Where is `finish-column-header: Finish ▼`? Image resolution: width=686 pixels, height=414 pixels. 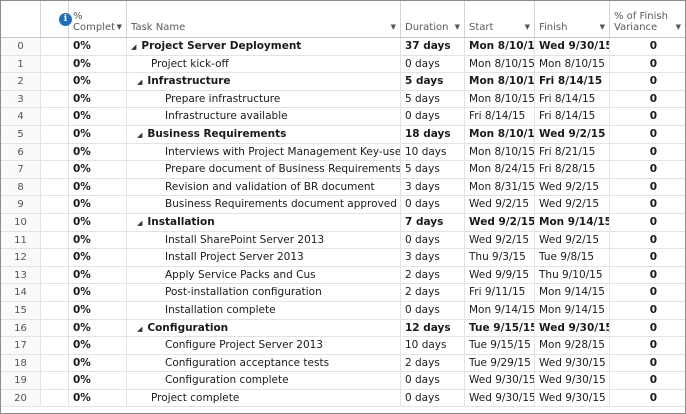 finish-column-header: Finish ▼ is located at coordinates (572, 19).